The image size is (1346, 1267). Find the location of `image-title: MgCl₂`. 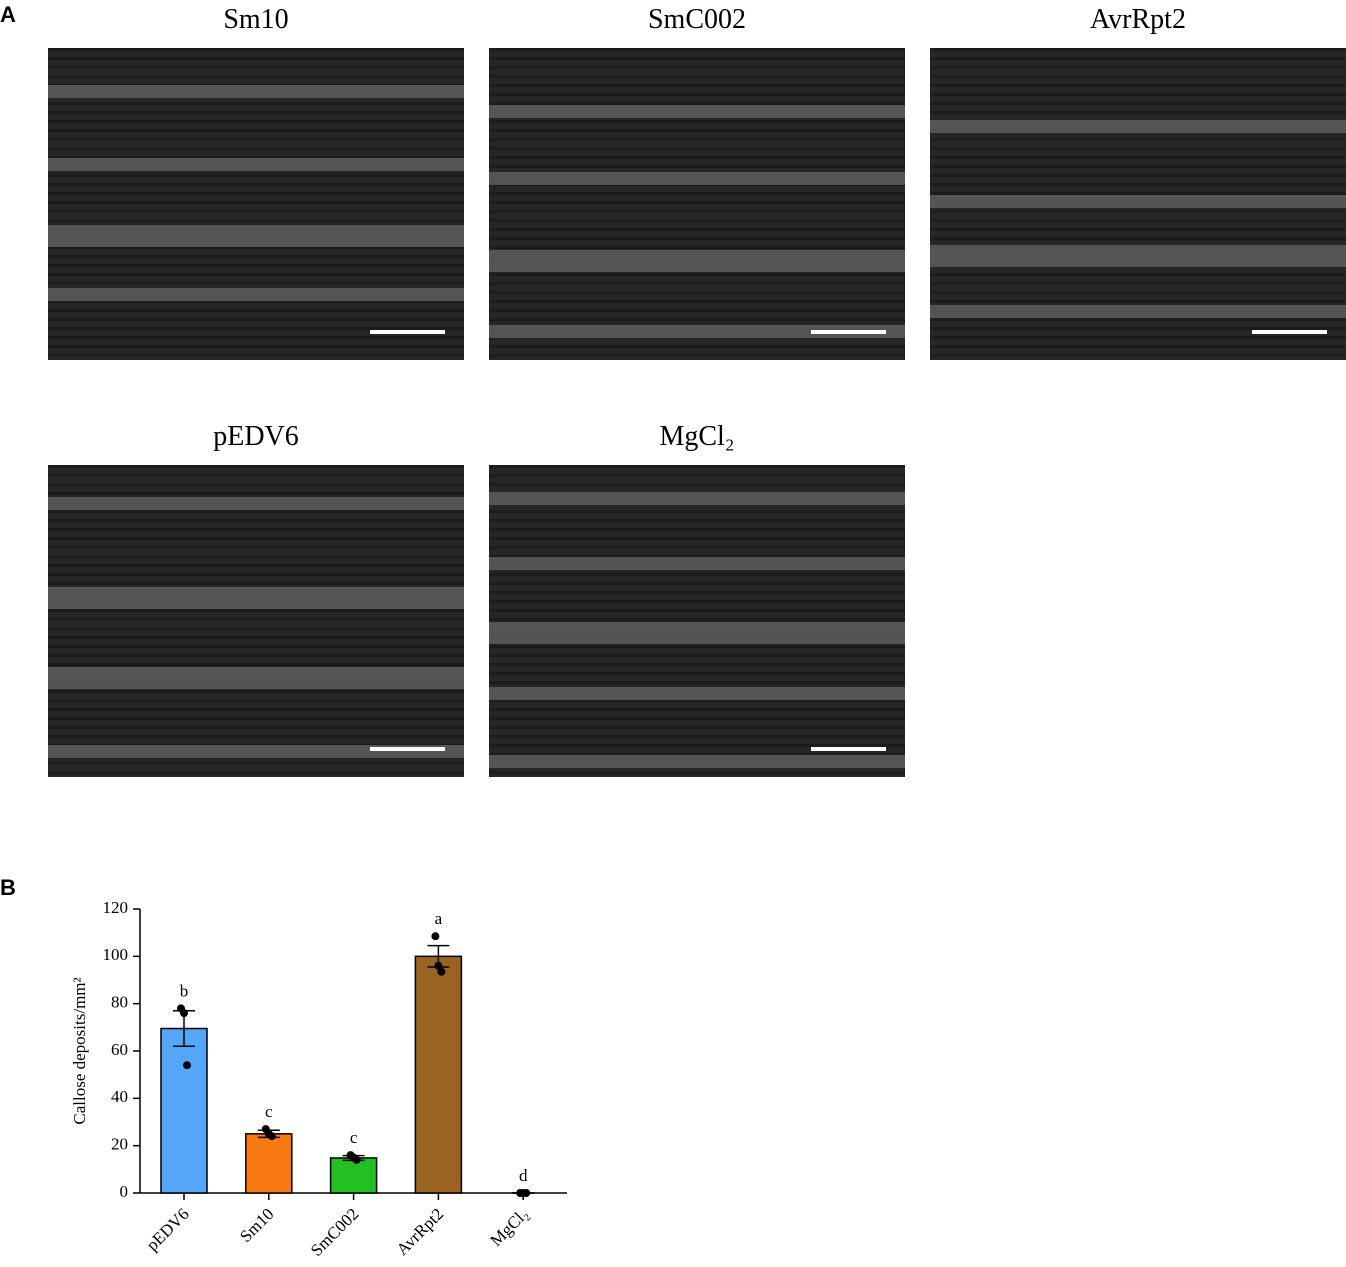

image-title: MgCl₂ is located at coordinates (696, 436).